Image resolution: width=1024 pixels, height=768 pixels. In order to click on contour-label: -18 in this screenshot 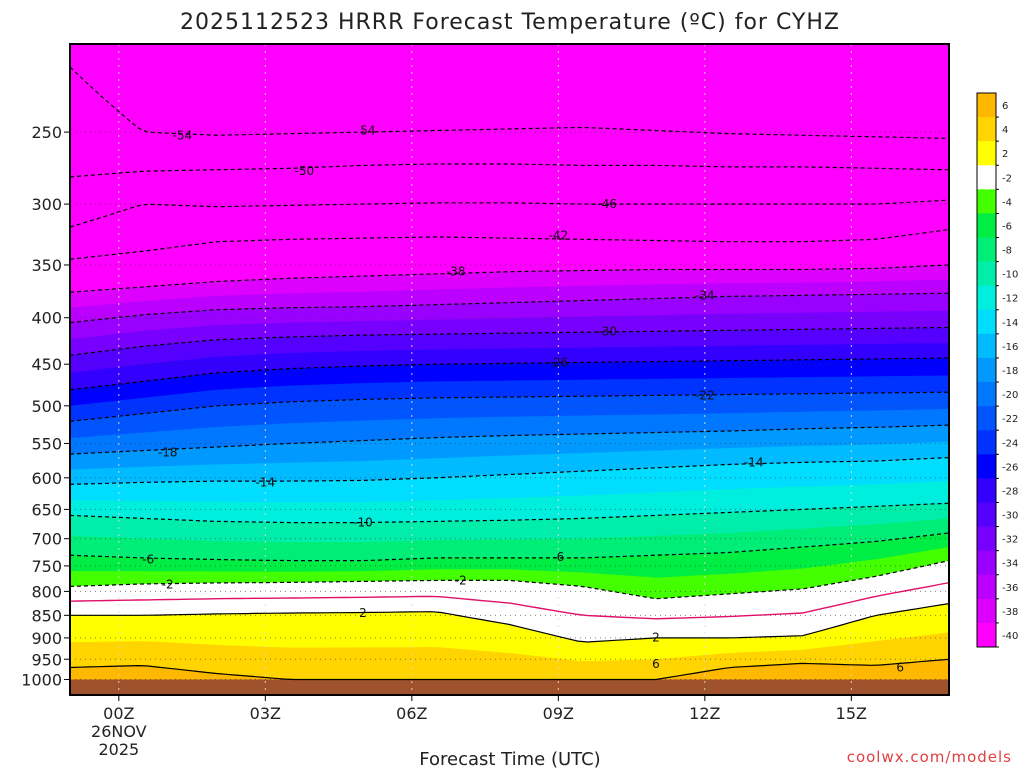, I will do `click(168, 453)`.